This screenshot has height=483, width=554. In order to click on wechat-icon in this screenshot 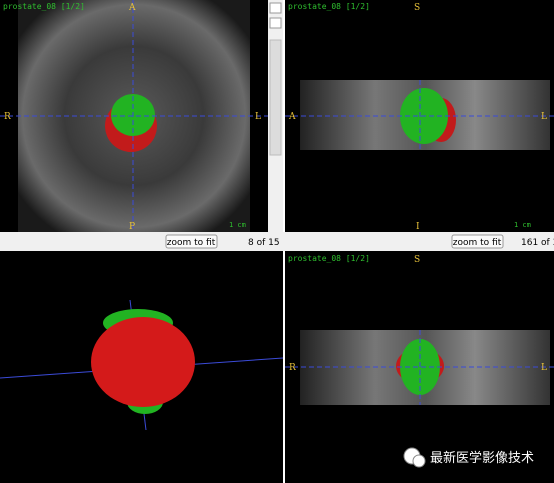, I will do `click(419, 461)`.